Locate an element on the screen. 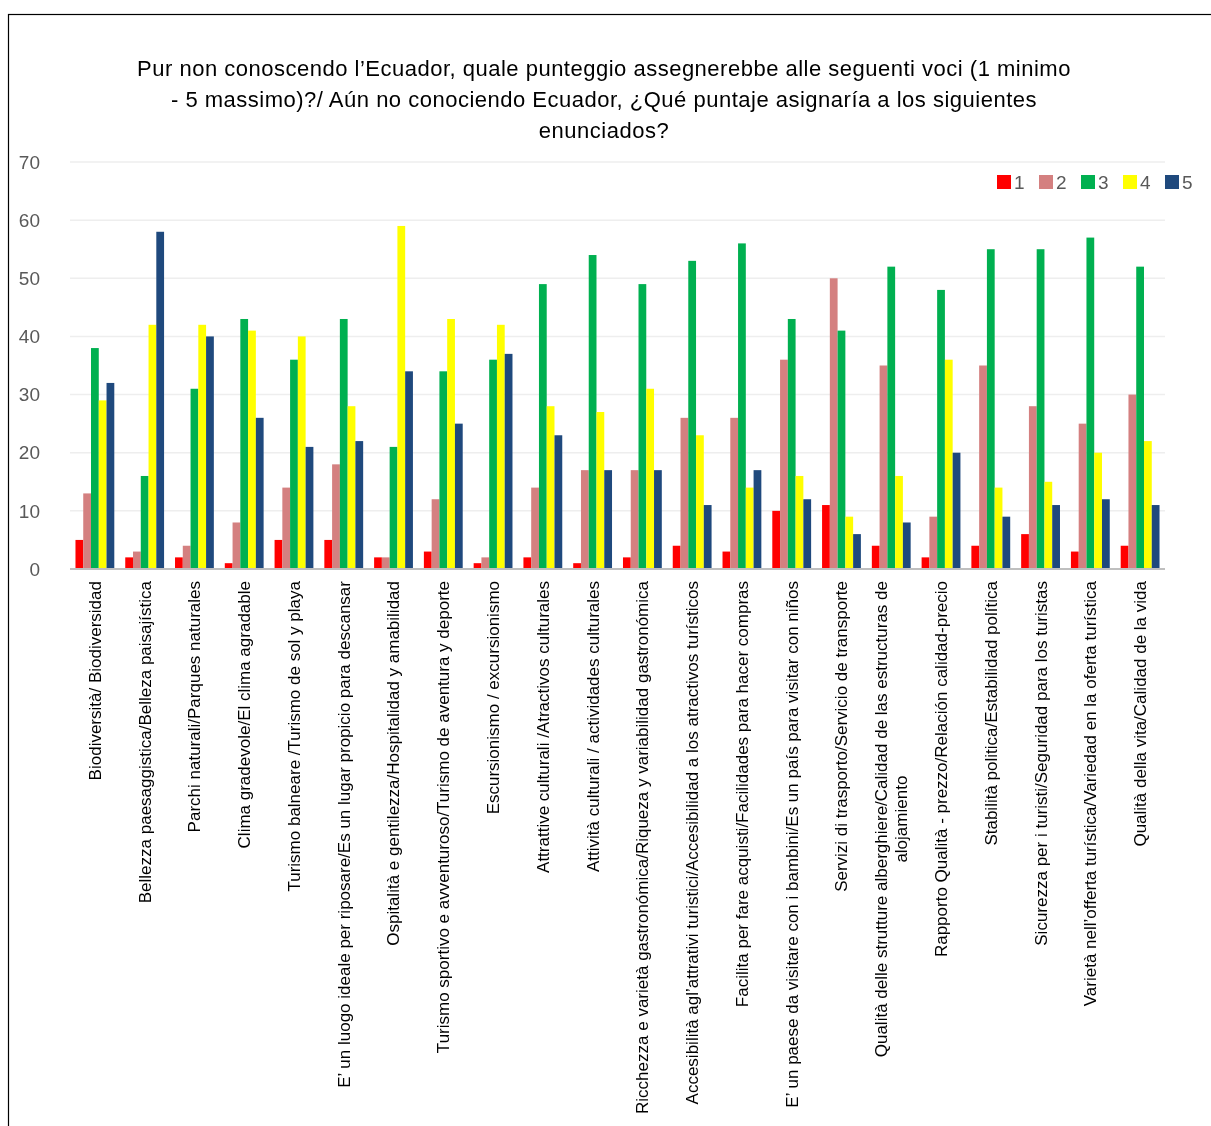 Image resolution: width=1211 pixels, height=1126 pixels. chart-title: Pur non conoscendo l’Ecuador, quale punteggio assegnerebbe alle seguenti voci (1 minimo - 5 massimo)?/ Aún no conociendo Ecuador, ¿Qué puntaje asignaría a los siguientes enunciados? is located at coordinates (604, 99).